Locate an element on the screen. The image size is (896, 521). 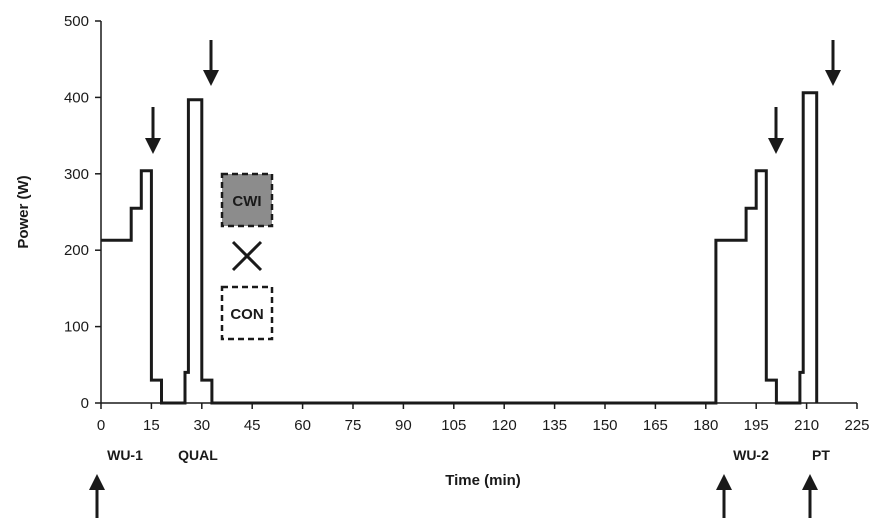
x-tick-label: 45 is located at coordinates (252, 425).